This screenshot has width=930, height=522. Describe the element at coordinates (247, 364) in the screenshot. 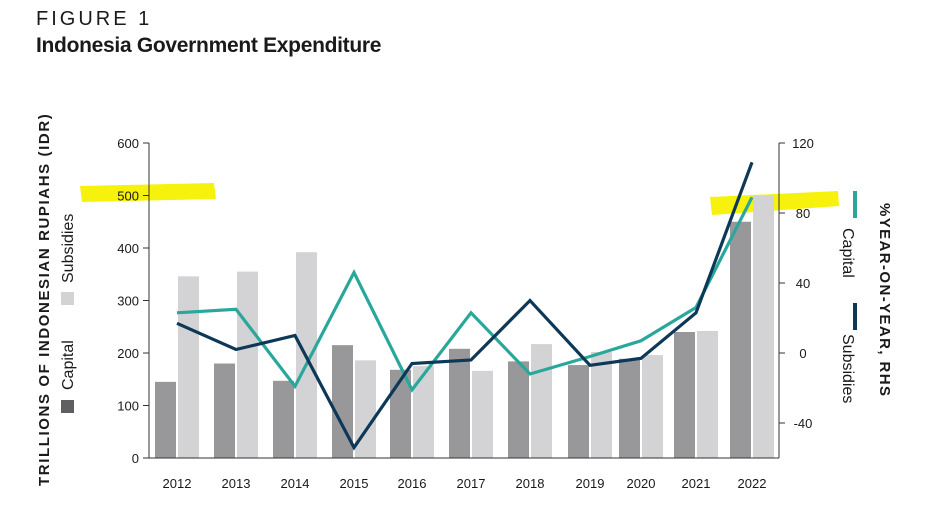

I see `bar-subsidies-2013` at that location.